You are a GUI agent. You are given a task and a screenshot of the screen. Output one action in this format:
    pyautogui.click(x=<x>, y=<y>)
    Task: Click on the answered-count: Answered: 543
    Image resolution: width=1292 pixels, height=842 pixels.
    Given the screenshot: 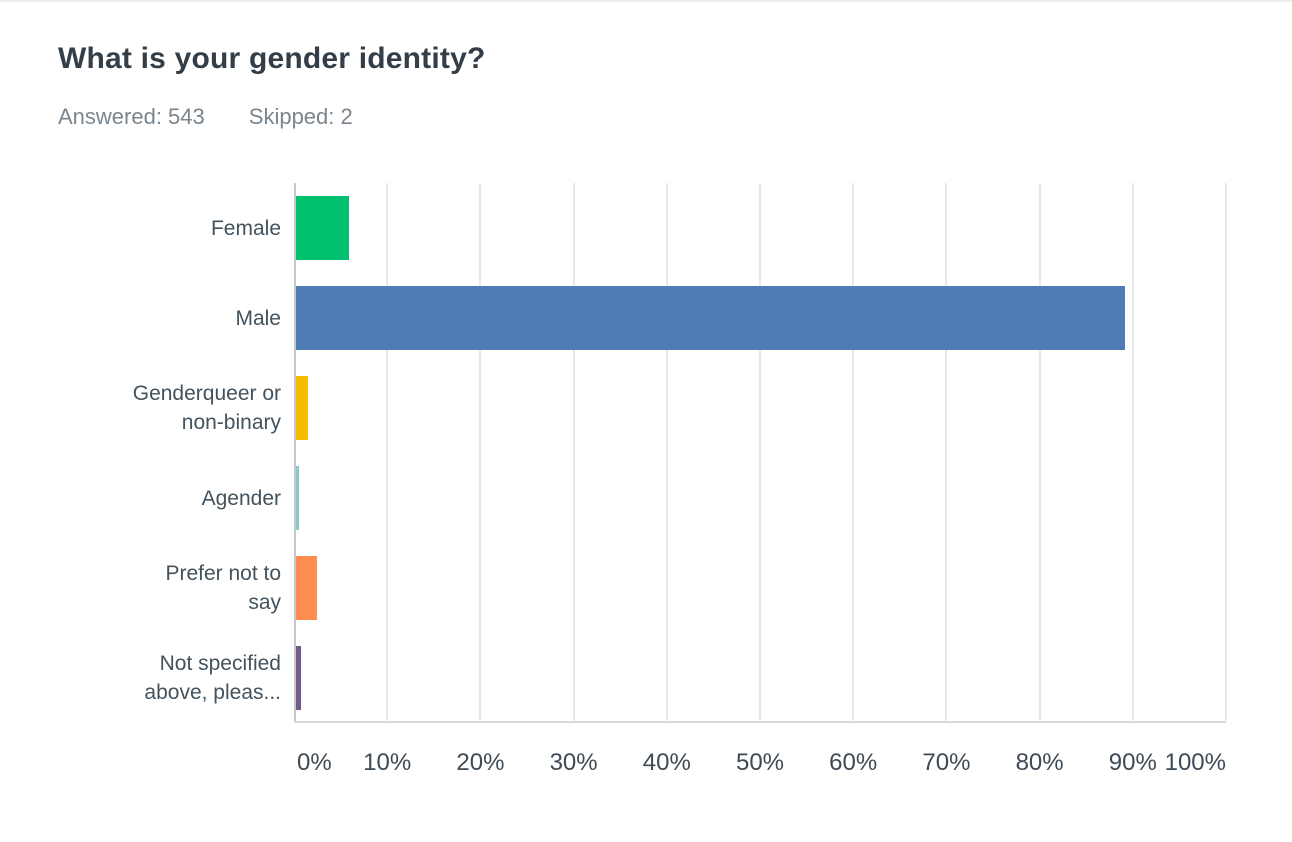 What is the action you would take?
    pyautogui.click(x=131, y=116)
    